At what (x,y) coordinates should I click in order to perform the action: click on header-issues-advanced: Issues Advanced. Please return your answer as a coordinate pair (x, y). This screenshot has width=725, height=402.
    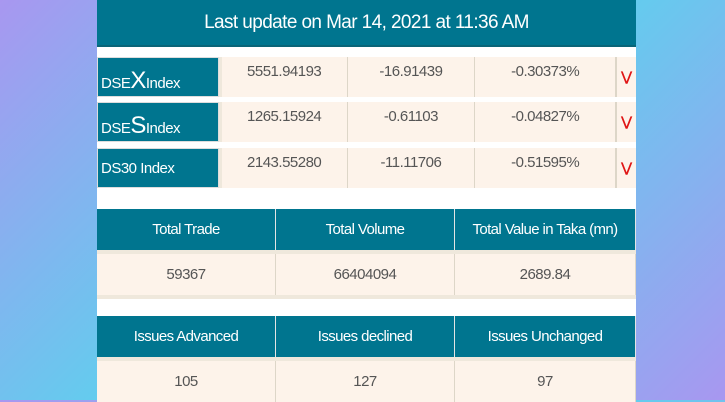
    Looking at the image, I should click on (186, 336).